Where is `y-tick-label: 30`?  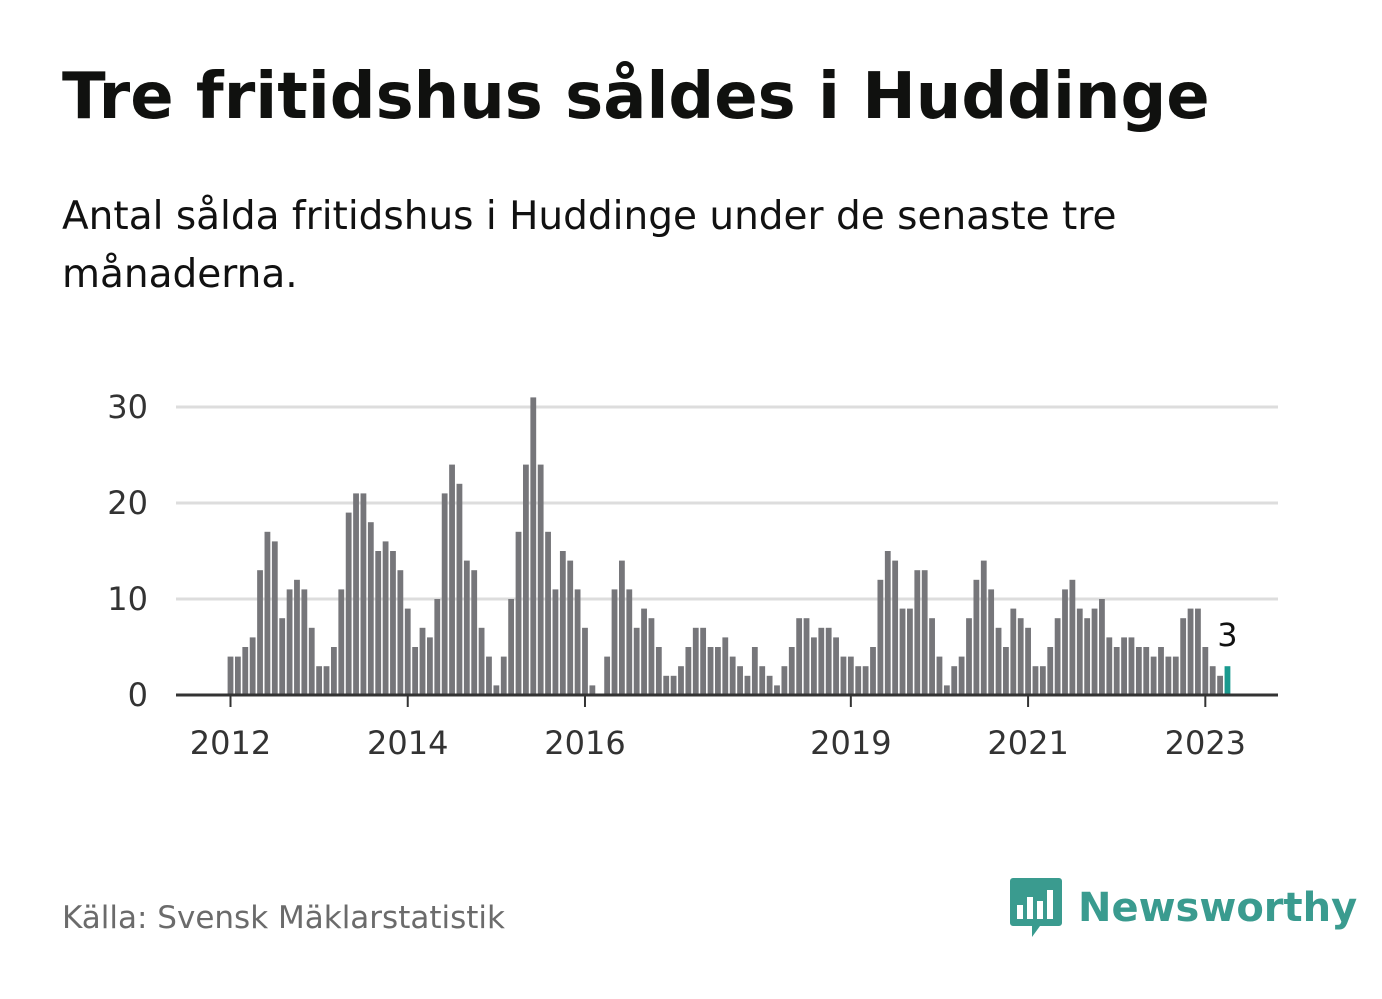
y-tick-label: 30 is located at coordinates (127, 407).